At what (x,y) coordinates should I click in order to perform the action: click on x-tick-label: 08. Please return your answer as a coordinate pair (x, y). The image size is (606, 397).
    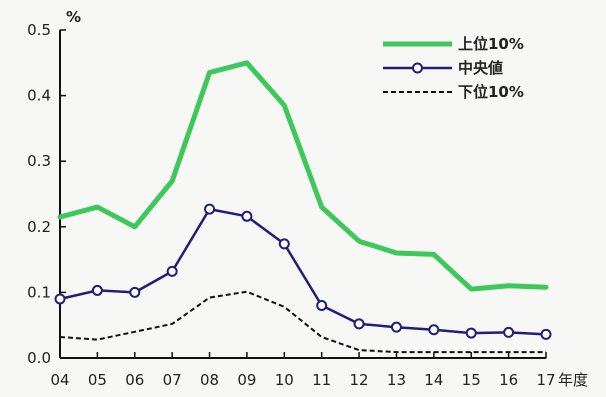
    Looking at the image, I should click on (209, 380).